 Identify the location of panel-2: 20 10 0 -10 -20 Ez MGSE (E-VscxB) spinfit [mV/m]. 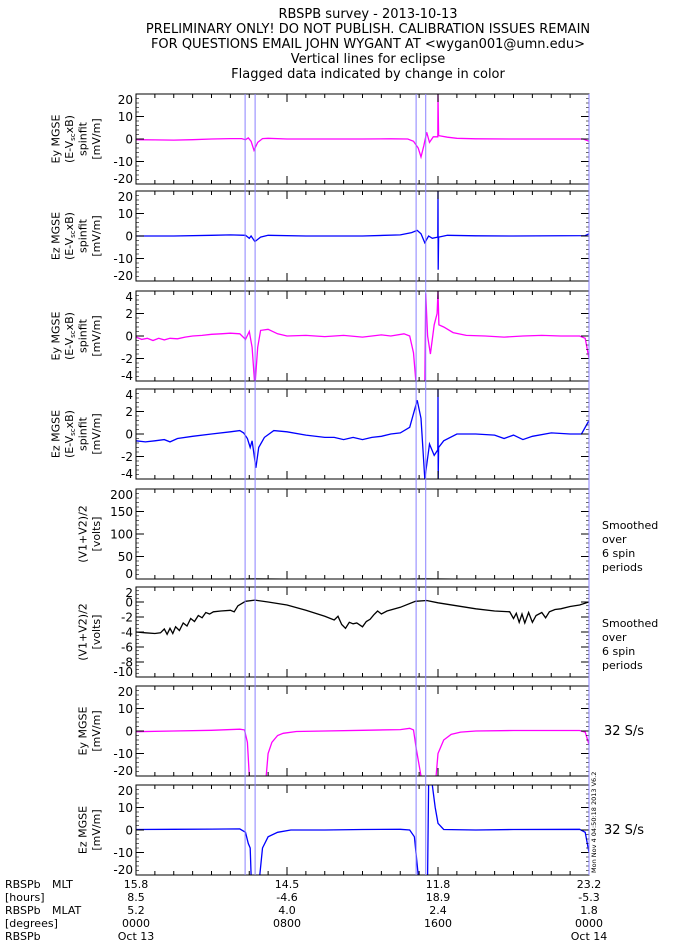
(320, 236).